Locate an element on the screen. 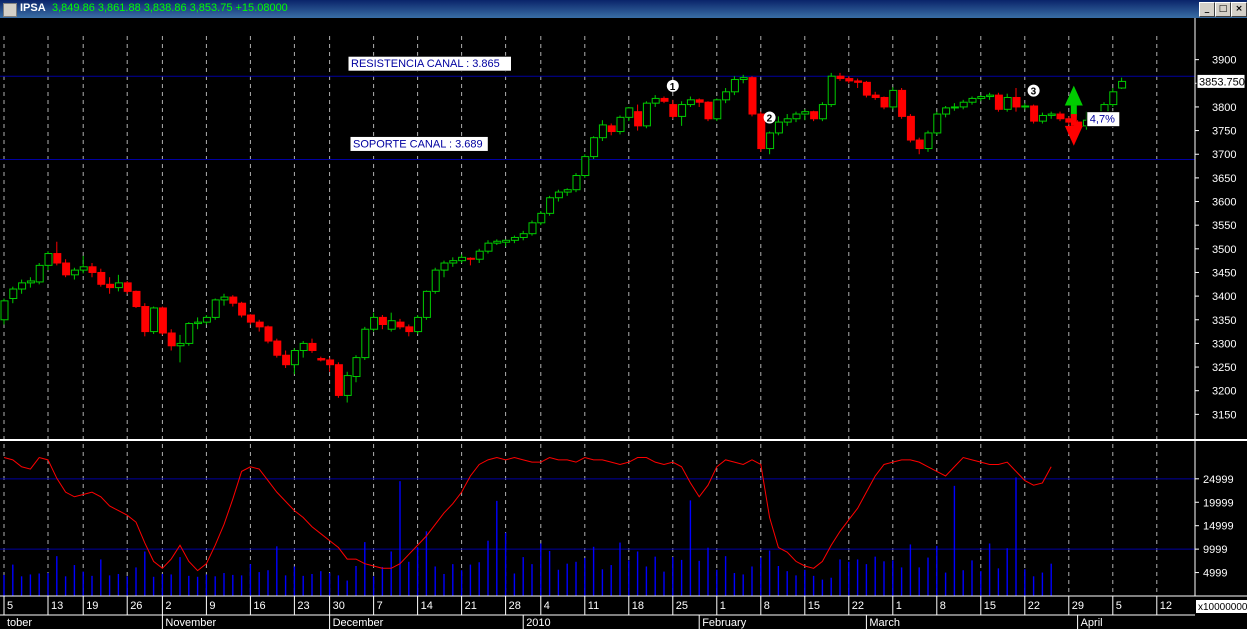  percent-label: 4,7% is located at coordinates (1102, 120).